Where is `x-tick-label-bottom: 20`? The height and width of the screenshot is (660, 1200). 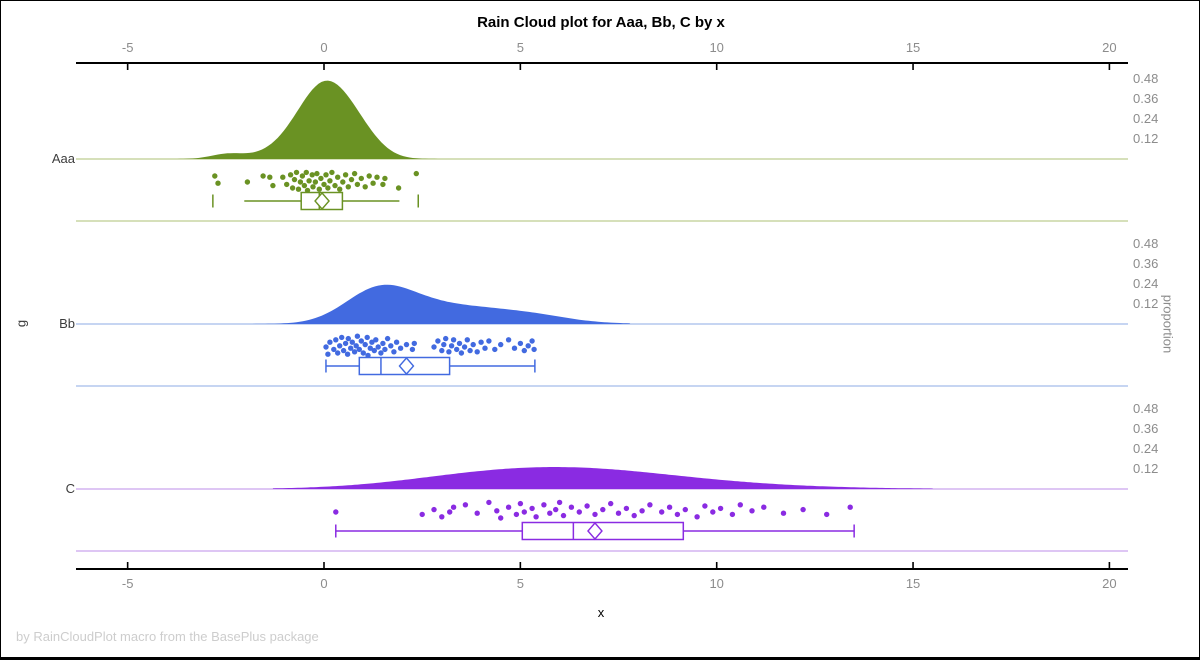 x-tick-label-bottom: 20 is located at coordinates (1109, 583).